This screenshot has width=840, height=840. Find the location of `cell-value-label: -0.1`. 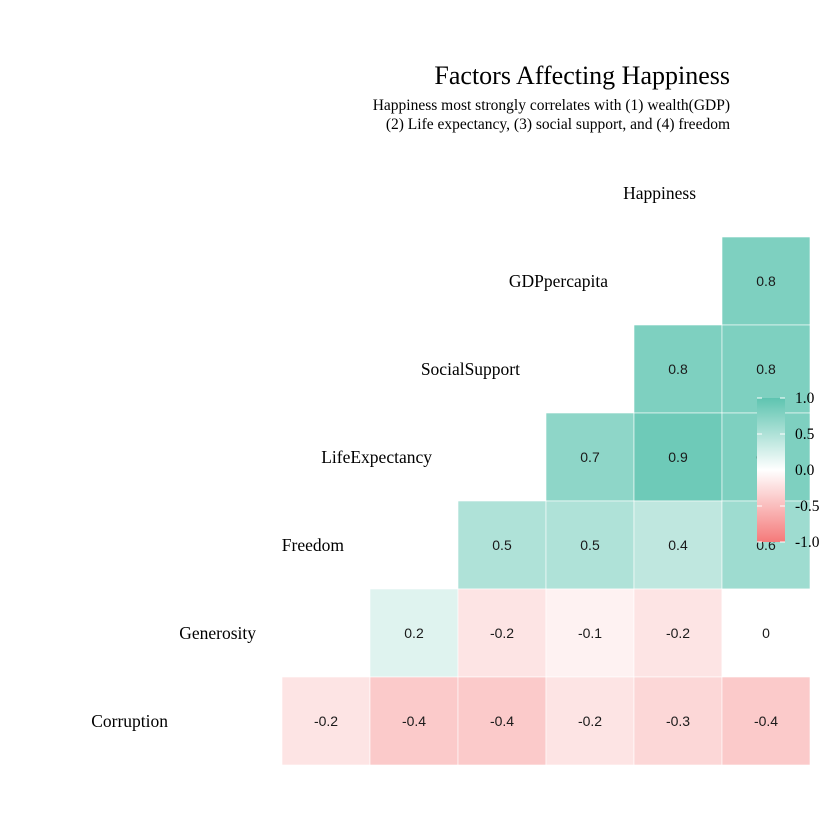

cell-value-label: -0.1 is located at coordinates (590, 633).